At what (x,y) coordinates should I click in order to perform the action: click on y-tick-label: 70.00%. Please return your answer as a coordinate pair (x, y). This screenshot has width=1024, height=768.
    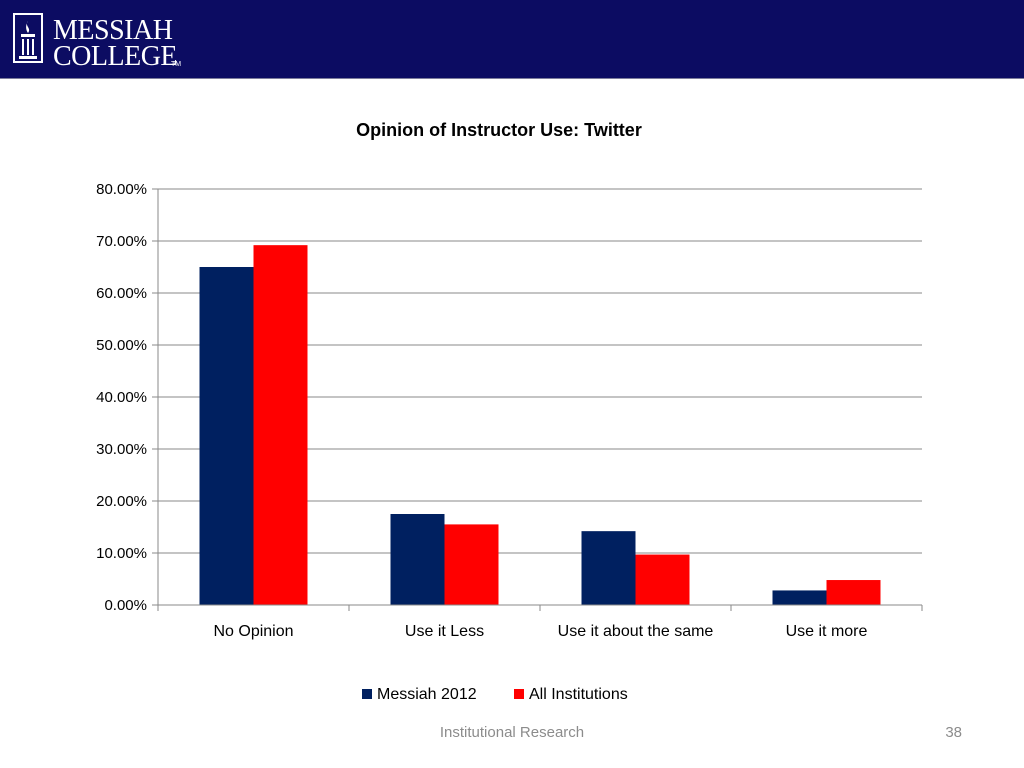
    Looking at the image, I should click on (121, 241).